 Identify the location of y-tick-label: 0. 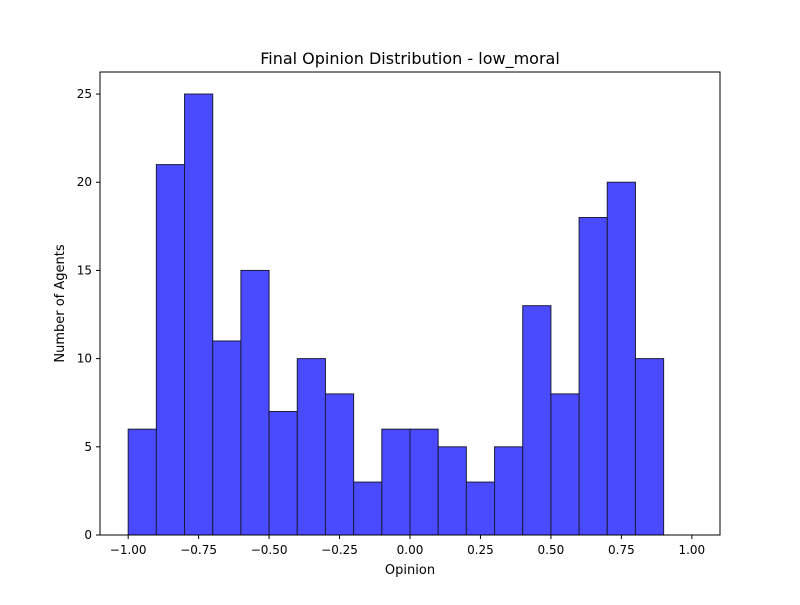
(88, 535).